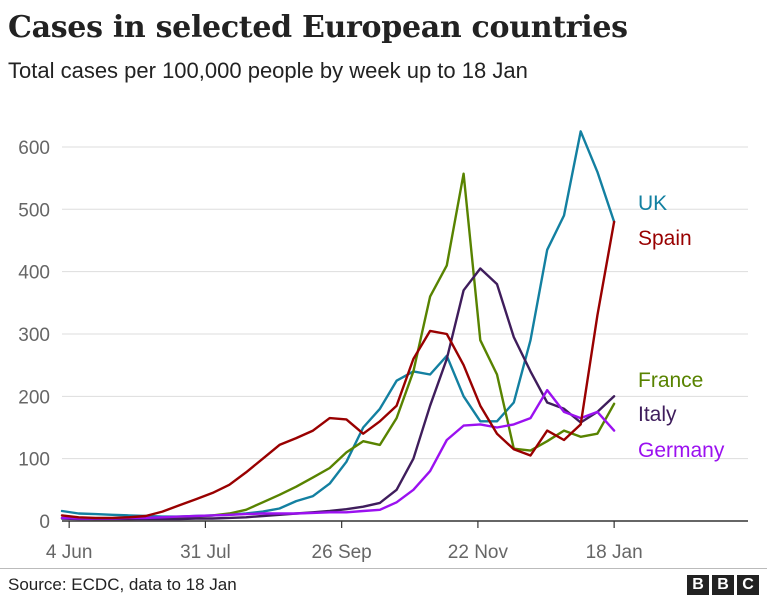 This screenshot has height=600, width=767. What do you see at coordinates (44, 522) in the screenshot?
I see `y-tick-label-0: 0` at bounding box center [44, 522].